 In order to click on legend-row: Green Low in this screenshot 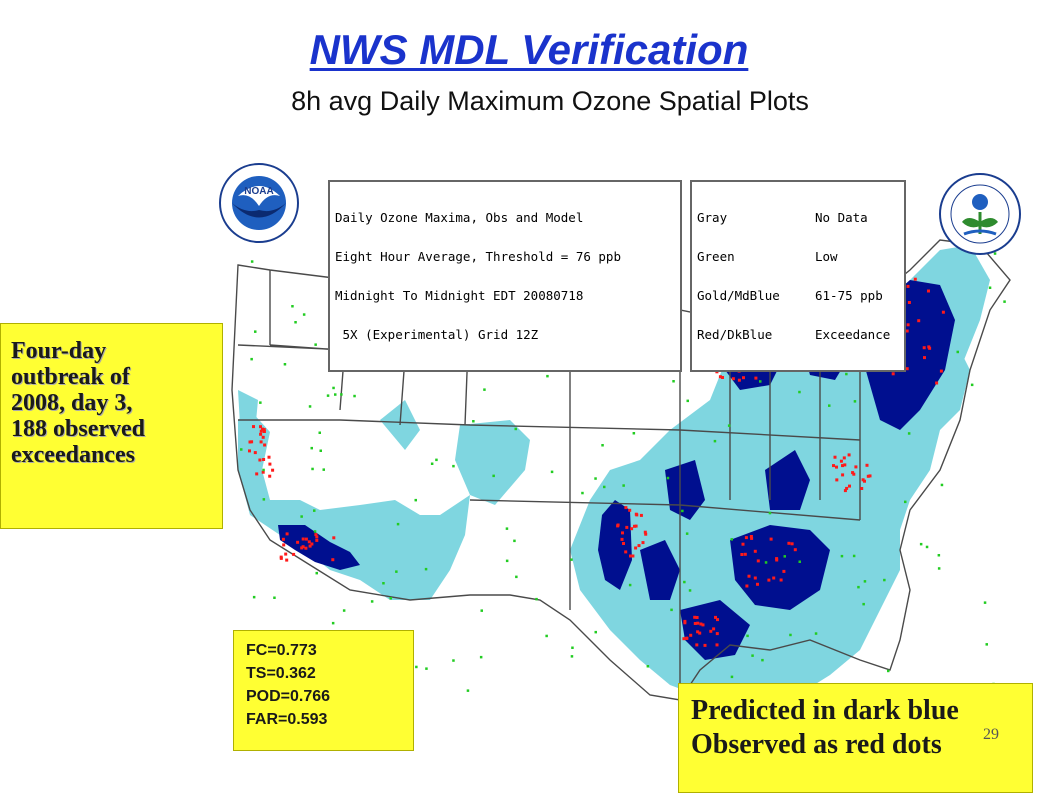, I will do `click(798, 256)`.